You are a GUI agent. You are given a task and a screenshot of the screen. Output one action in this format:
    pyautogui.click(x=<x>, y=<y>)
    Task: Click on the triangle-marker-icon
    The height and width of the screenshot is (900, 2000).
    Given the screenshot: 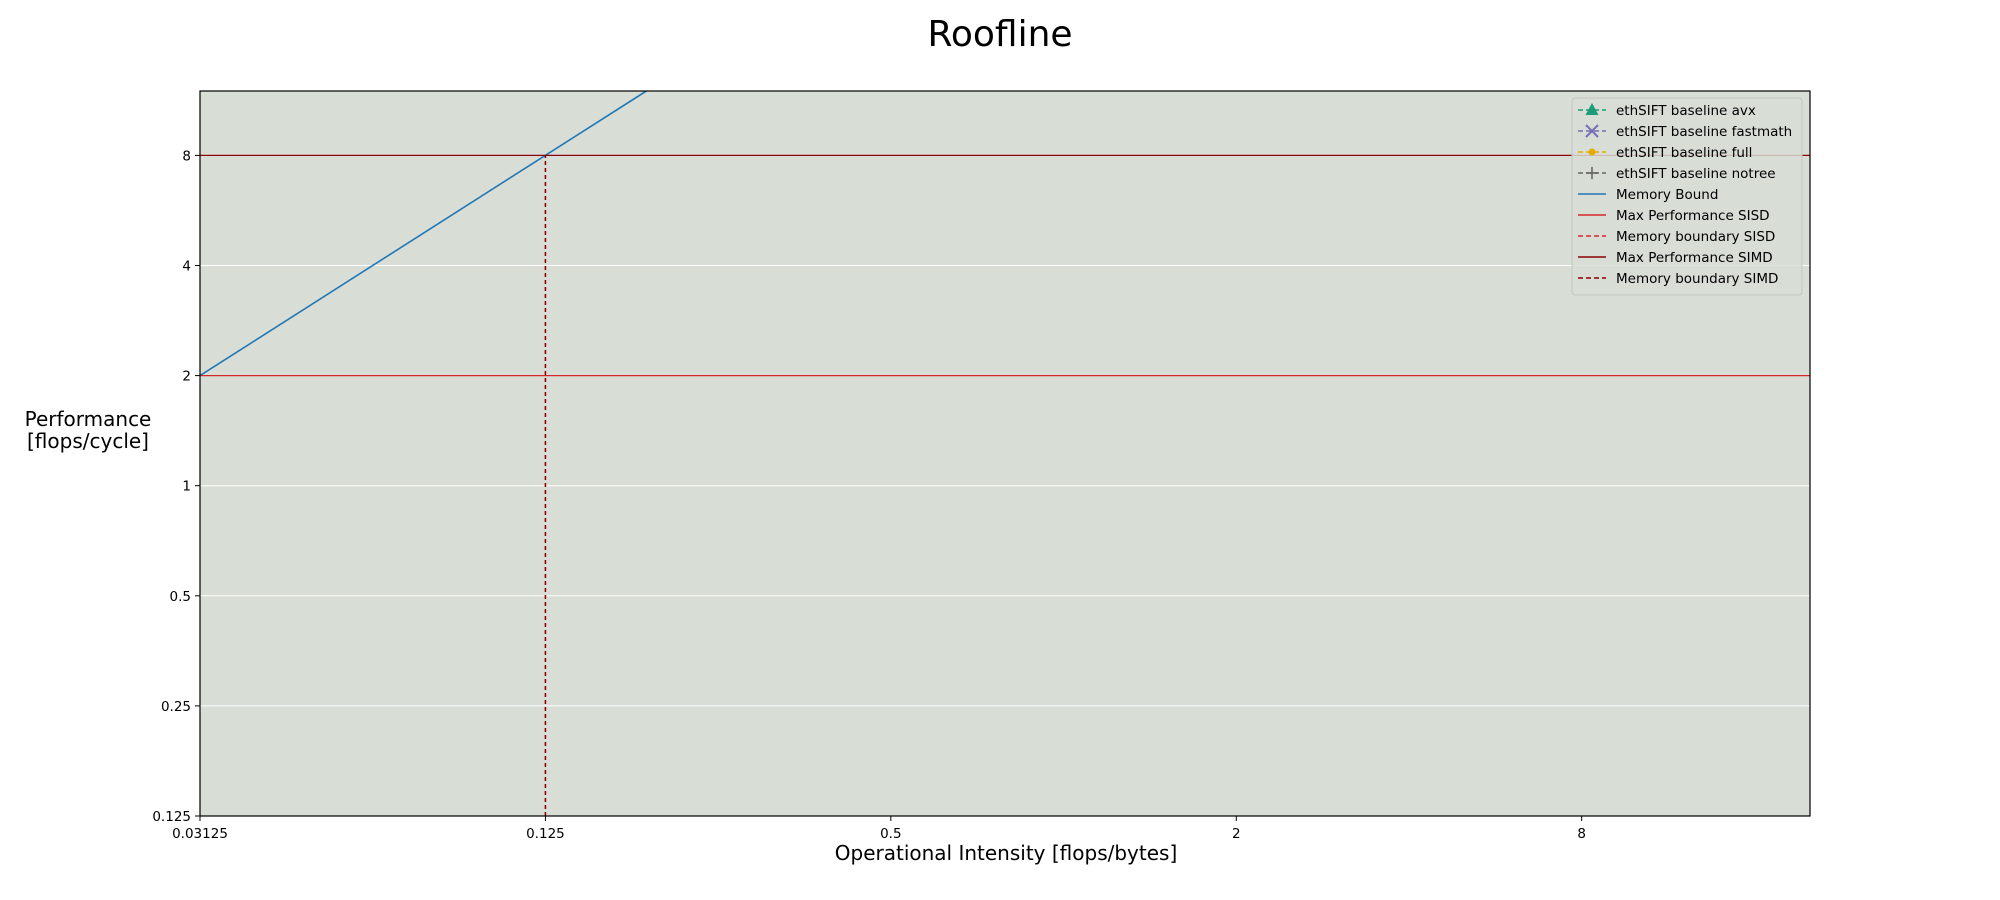 What is the action you would take?
    pyautogui.click(x=1592, y=109)
    